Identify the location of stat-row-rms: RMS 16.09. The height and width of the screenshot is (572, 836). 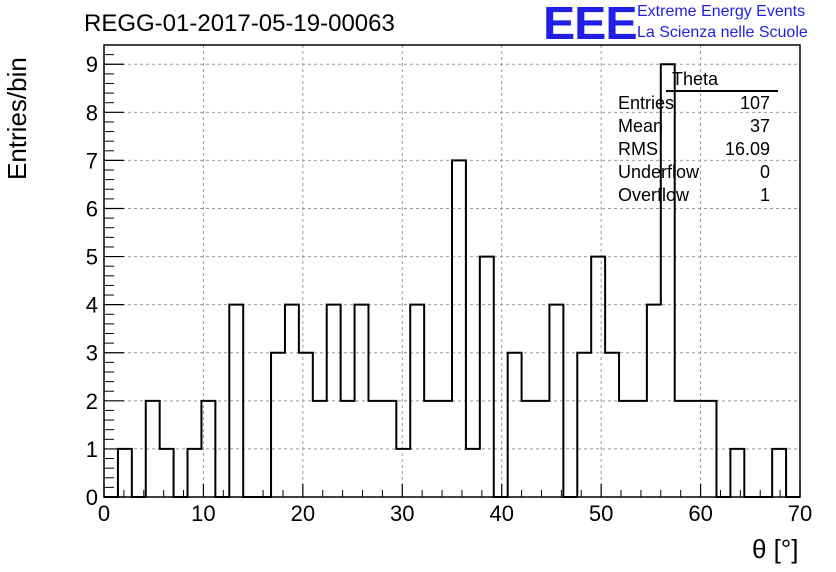
(695, 149).